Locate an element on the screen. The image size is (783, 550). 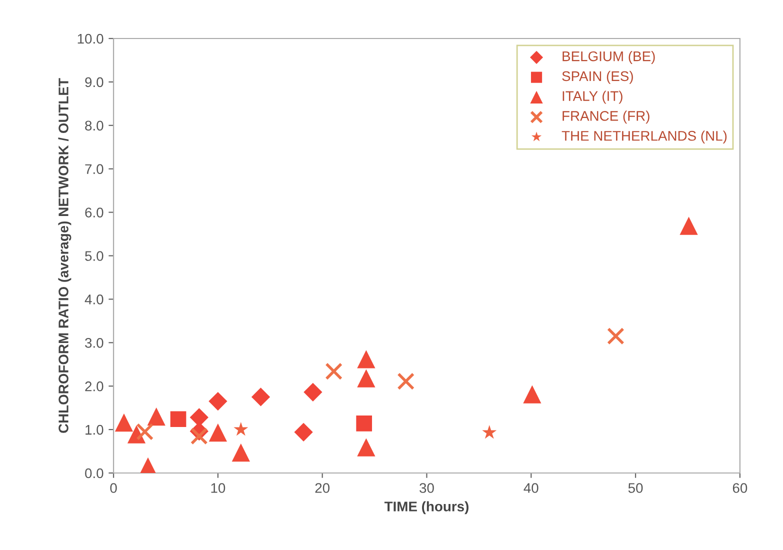
x-tick-label: 50 is located at coordinates (635, 488).